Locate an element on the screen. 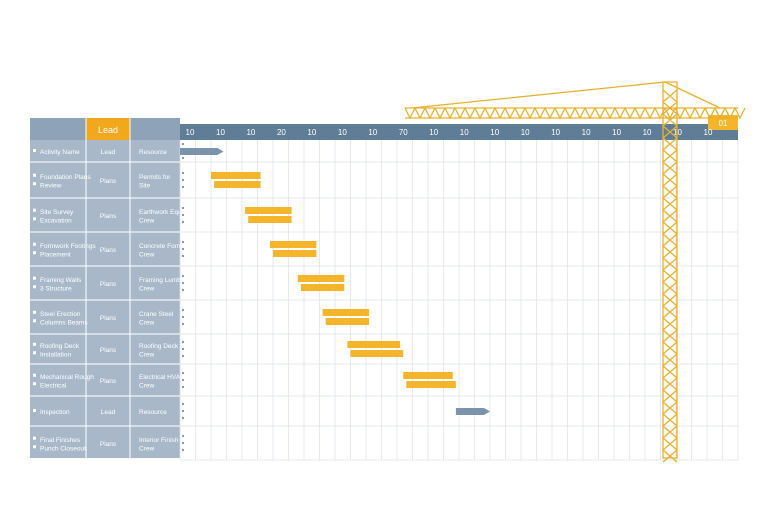 The width and height of the screenshot is (768, 512). task-name-label: Site Survey Excavation is located at coordinates (57, 217).